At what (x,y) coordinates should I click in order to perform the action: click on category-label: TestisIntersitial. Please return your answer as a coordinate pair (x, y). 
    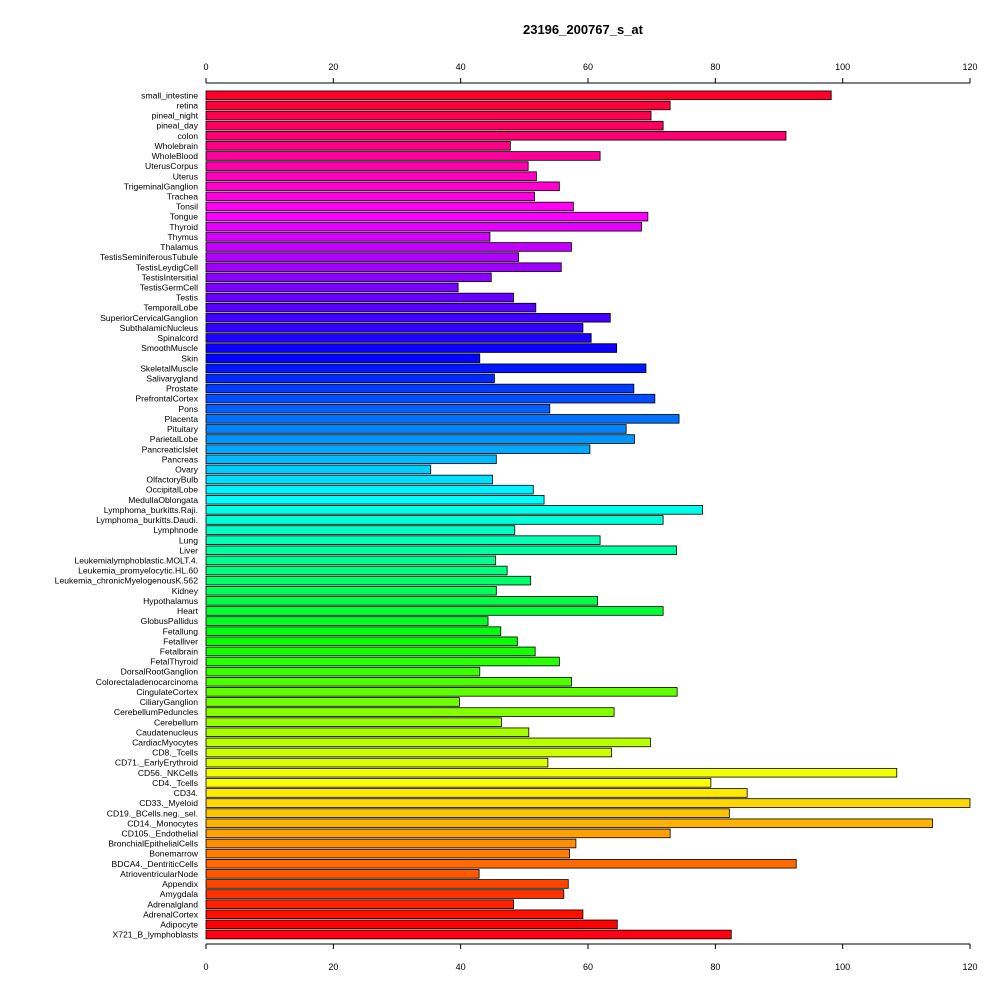
    Looking at the image, I should click on (170, 277).